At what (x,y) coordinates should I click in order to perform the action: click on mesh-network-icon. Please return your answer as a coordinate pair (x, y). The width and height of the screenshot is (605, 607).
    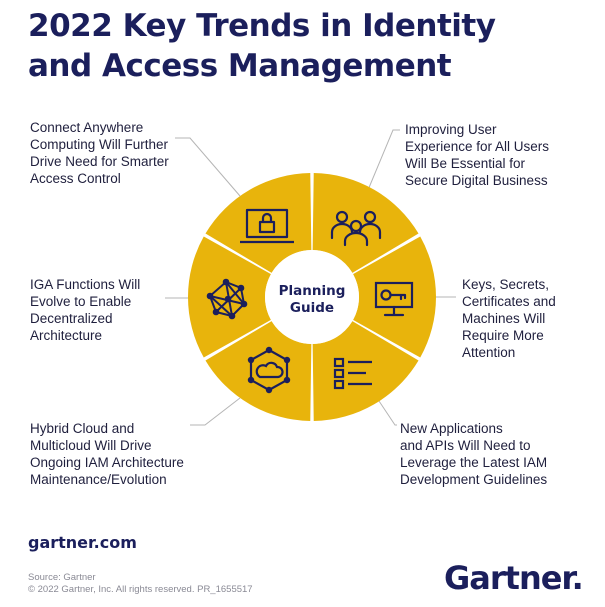
    Looking at the image, I should click on (227, 299).